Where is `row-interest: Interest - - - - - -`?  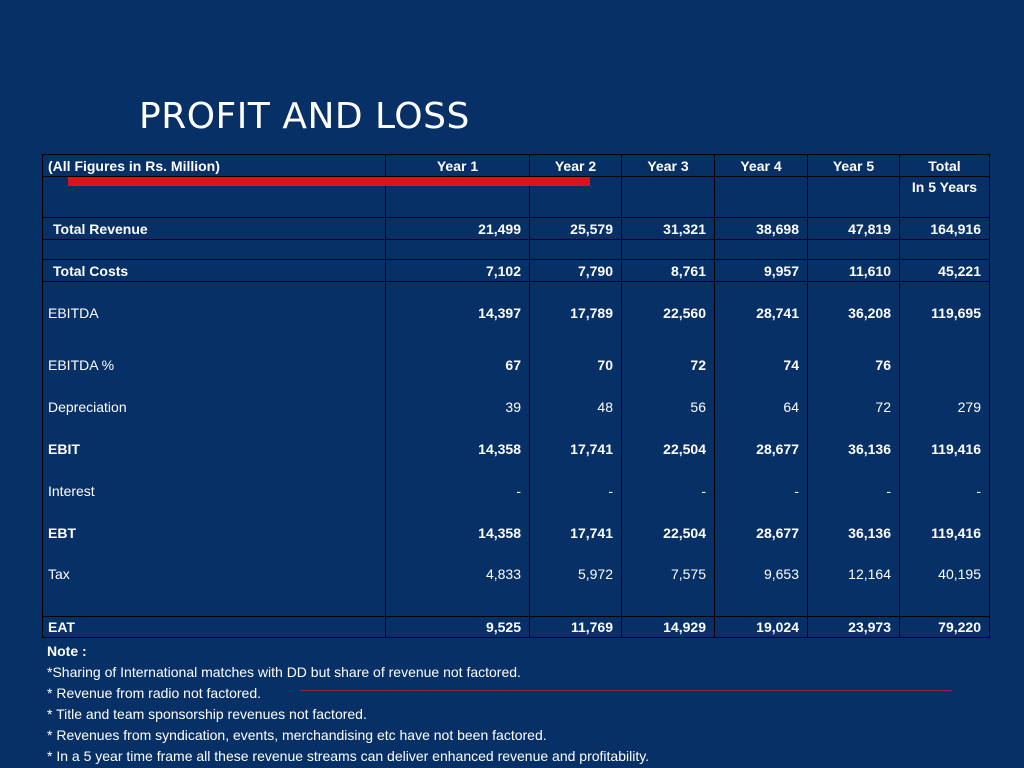 row-interest: Interest - - - - - - is located at coordinates (516, 490).